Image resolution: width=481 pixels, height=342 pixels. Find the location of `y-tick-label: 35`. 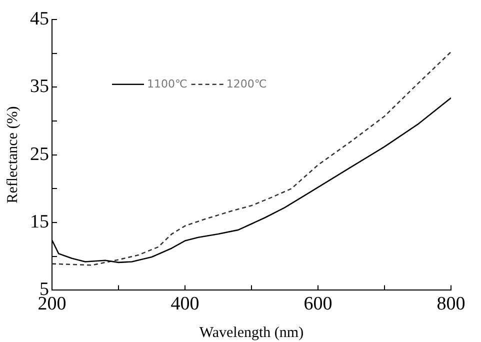

y-tick-label: 35 is located at coordinates (39, 87).